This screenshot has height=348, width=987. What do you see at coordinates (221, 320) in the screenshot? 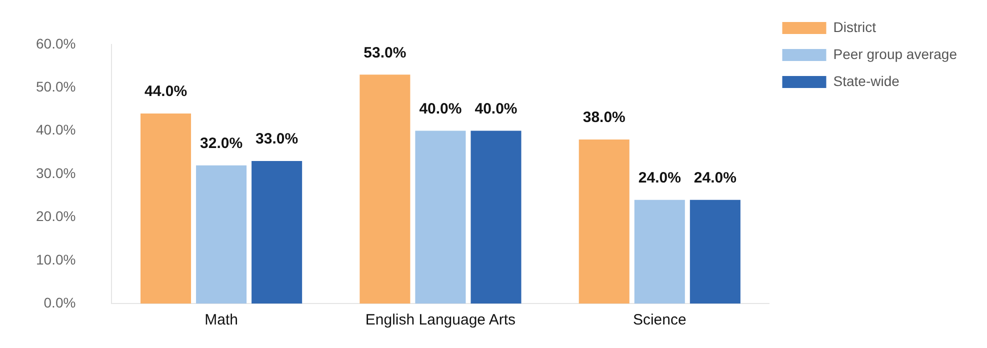
I see `x-tick-label: Math` at bounding box center [221, 320].